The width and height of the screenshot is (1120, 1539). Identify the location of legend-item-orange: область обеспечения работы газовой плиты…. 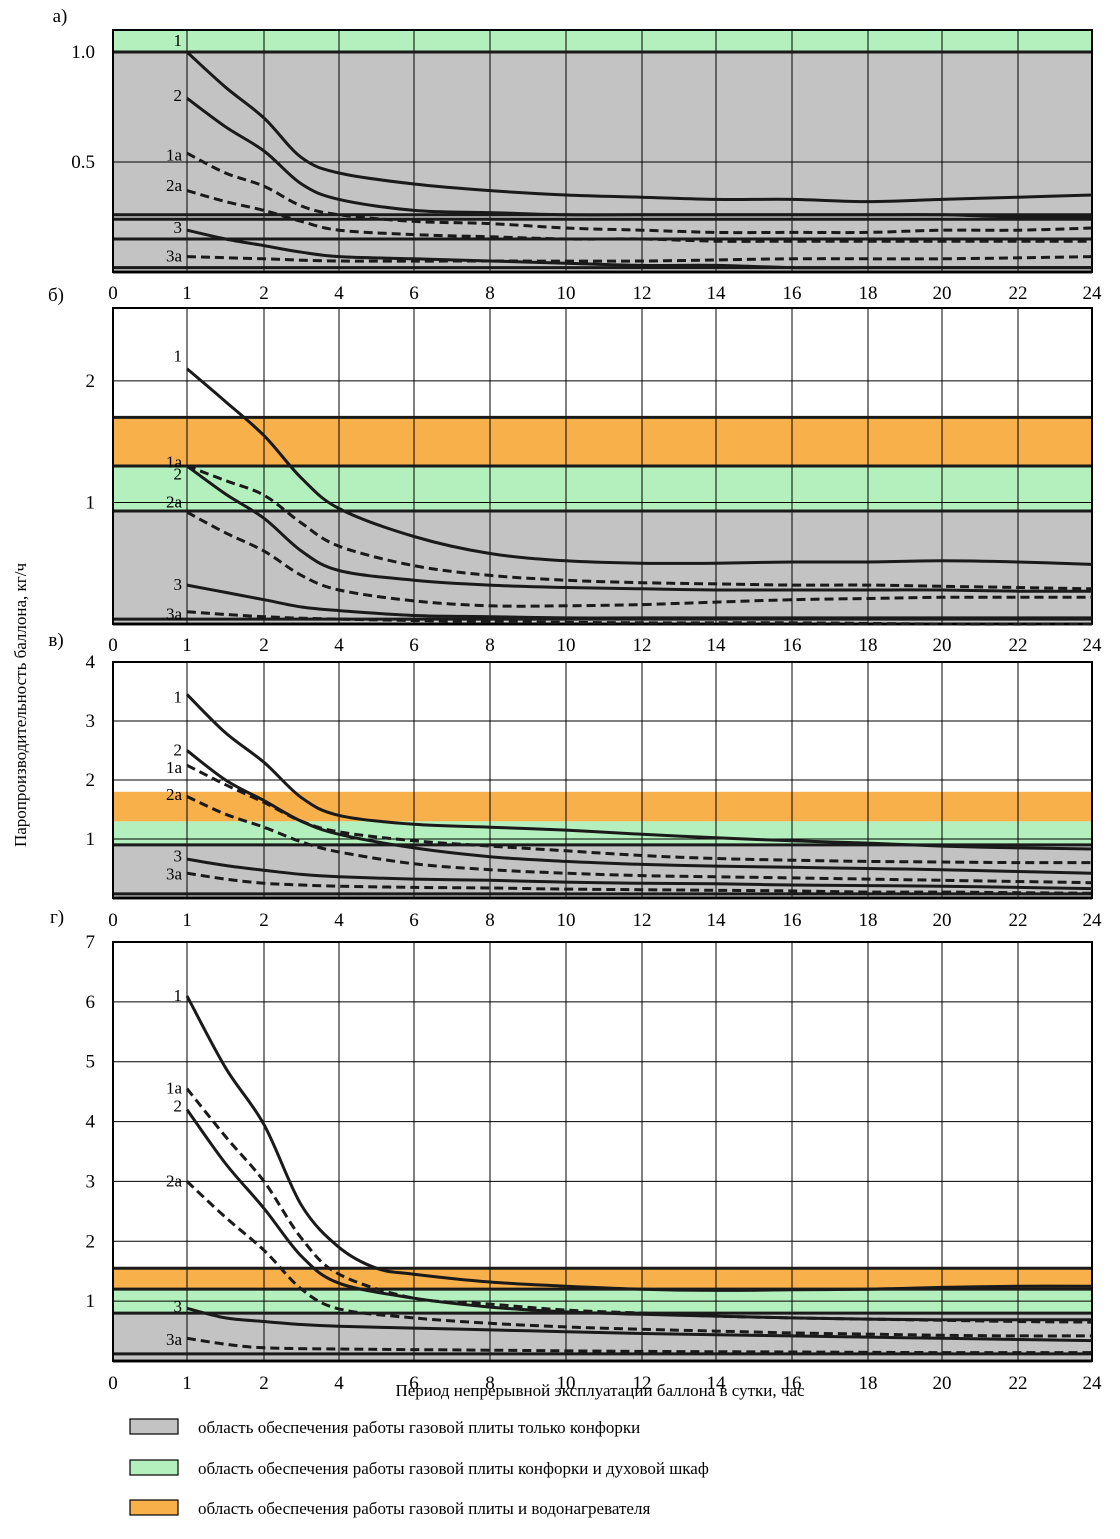
(389, 1508).